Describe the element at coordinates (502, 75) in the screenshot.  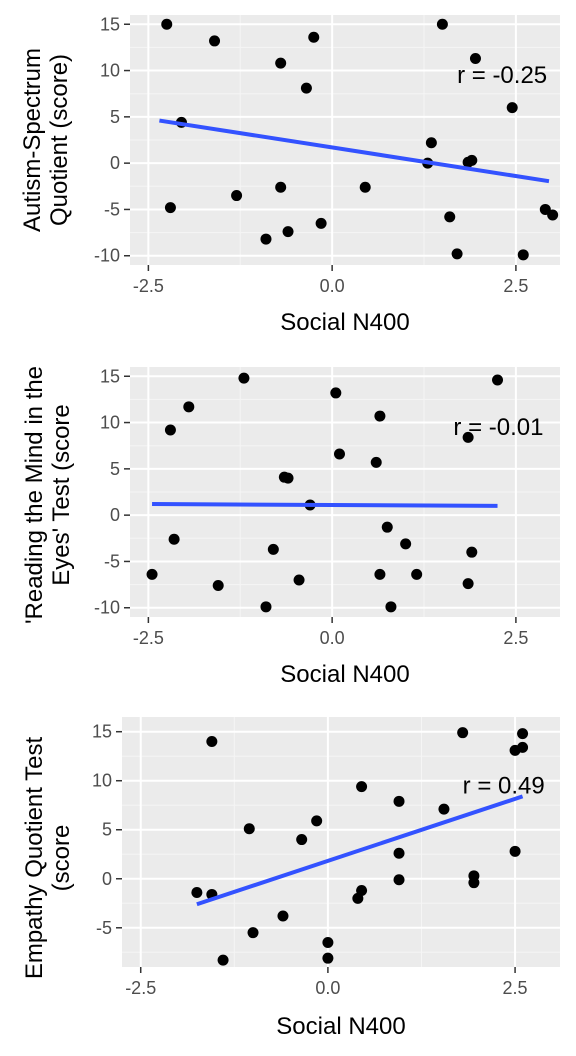
I see `correlation-label: r = -0.25` at that location.